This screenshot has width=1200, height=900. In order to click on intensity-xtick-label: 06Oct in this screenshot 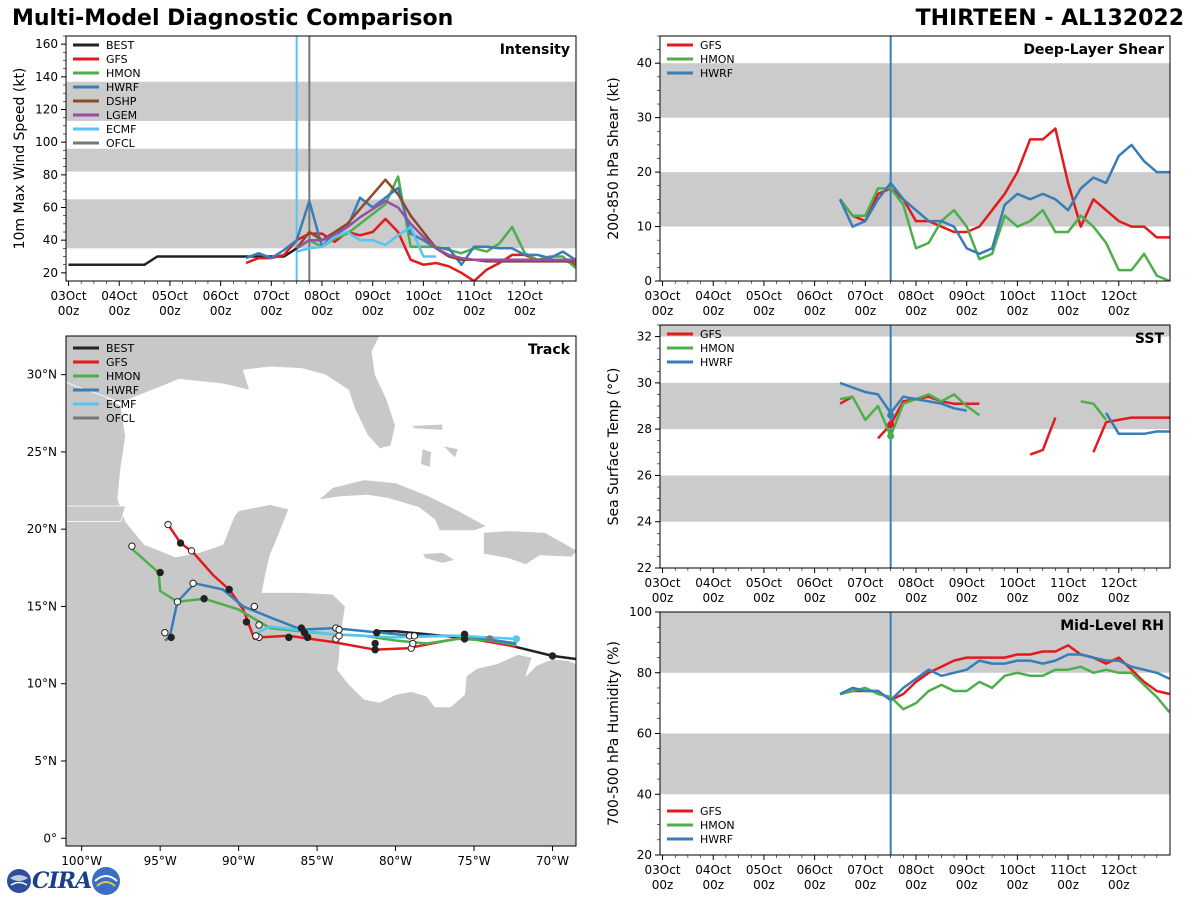, I will do `click(221, 296)`.